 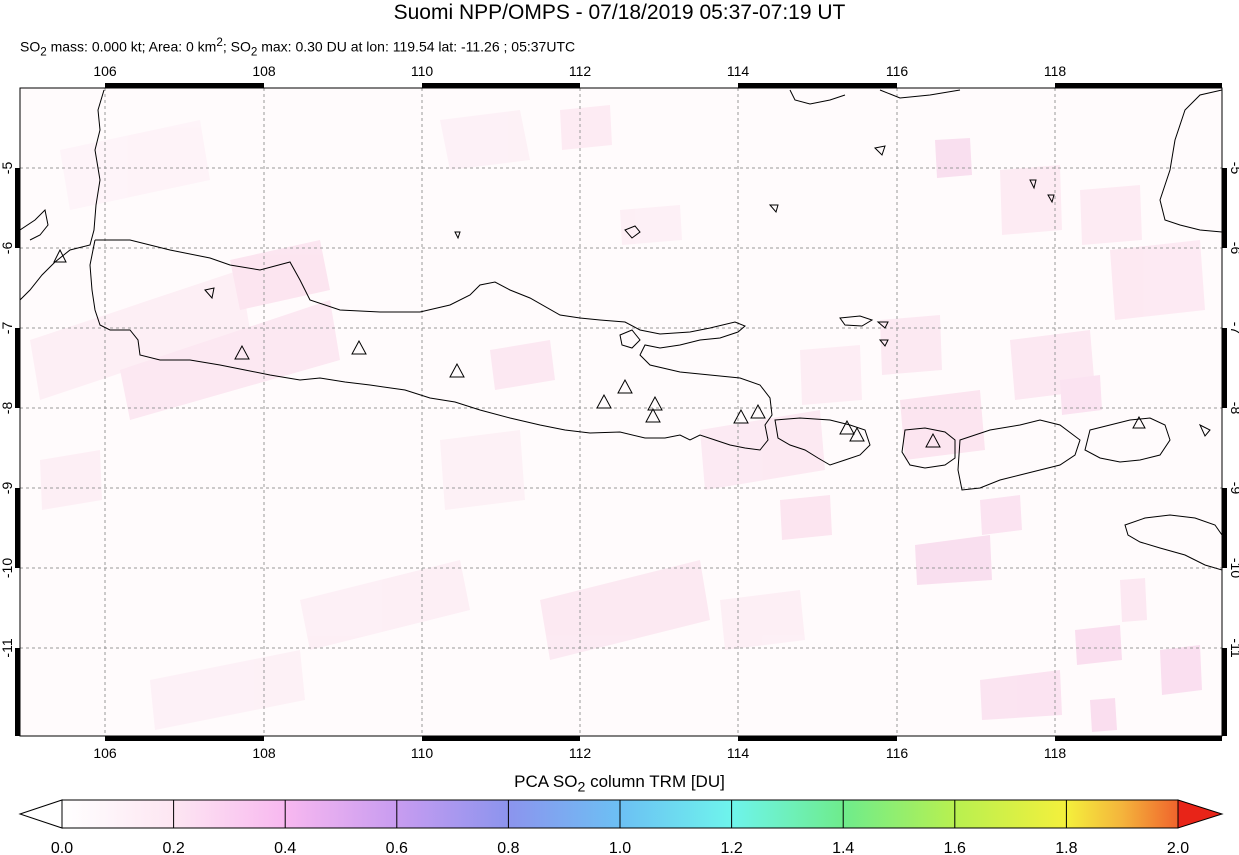 I want to click on svg-text: 1.4, so click(x=843, y=847).